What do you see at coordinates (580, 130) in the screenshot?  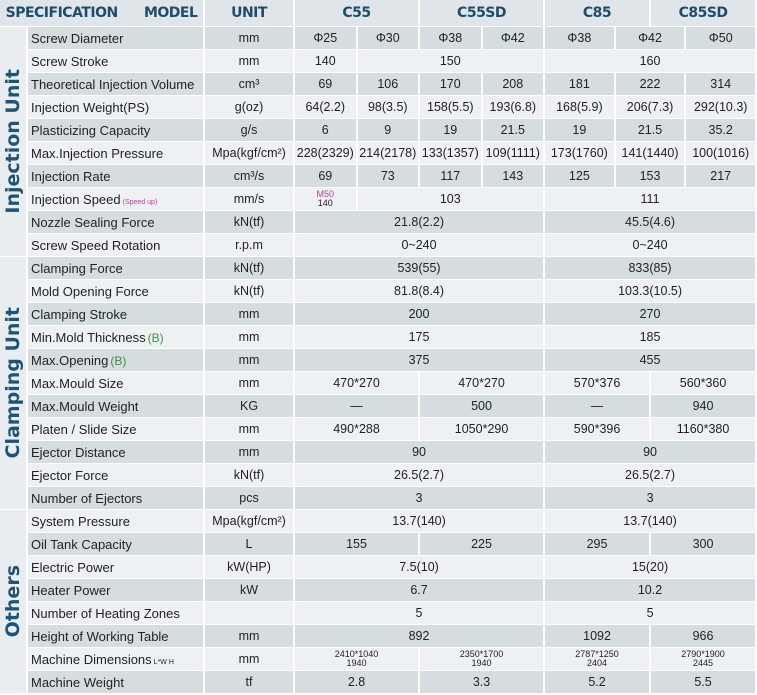 I see `spec-value: 19` at bounding box center [580, 130].